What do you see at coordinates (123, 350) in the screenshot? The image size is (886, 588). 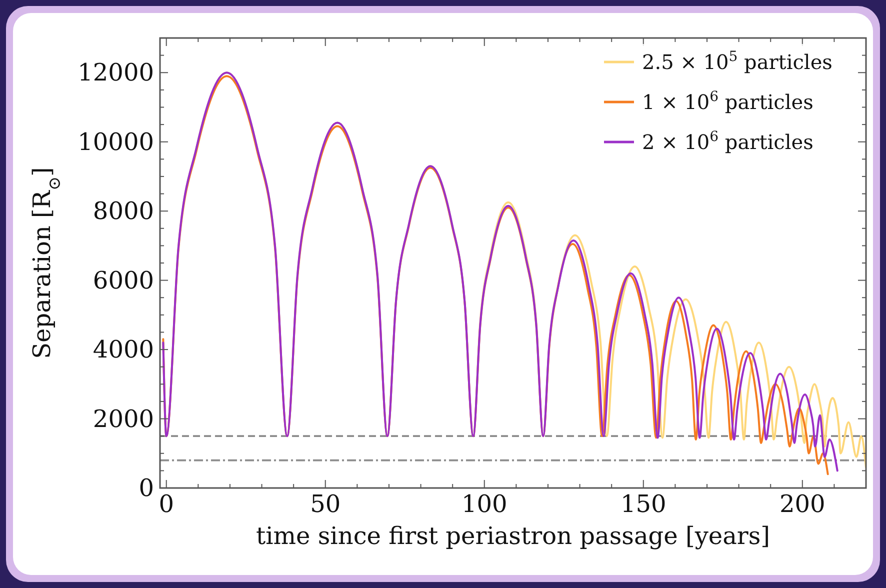 I see `y-tick-label: 4000` at bounding box center [123, 350].